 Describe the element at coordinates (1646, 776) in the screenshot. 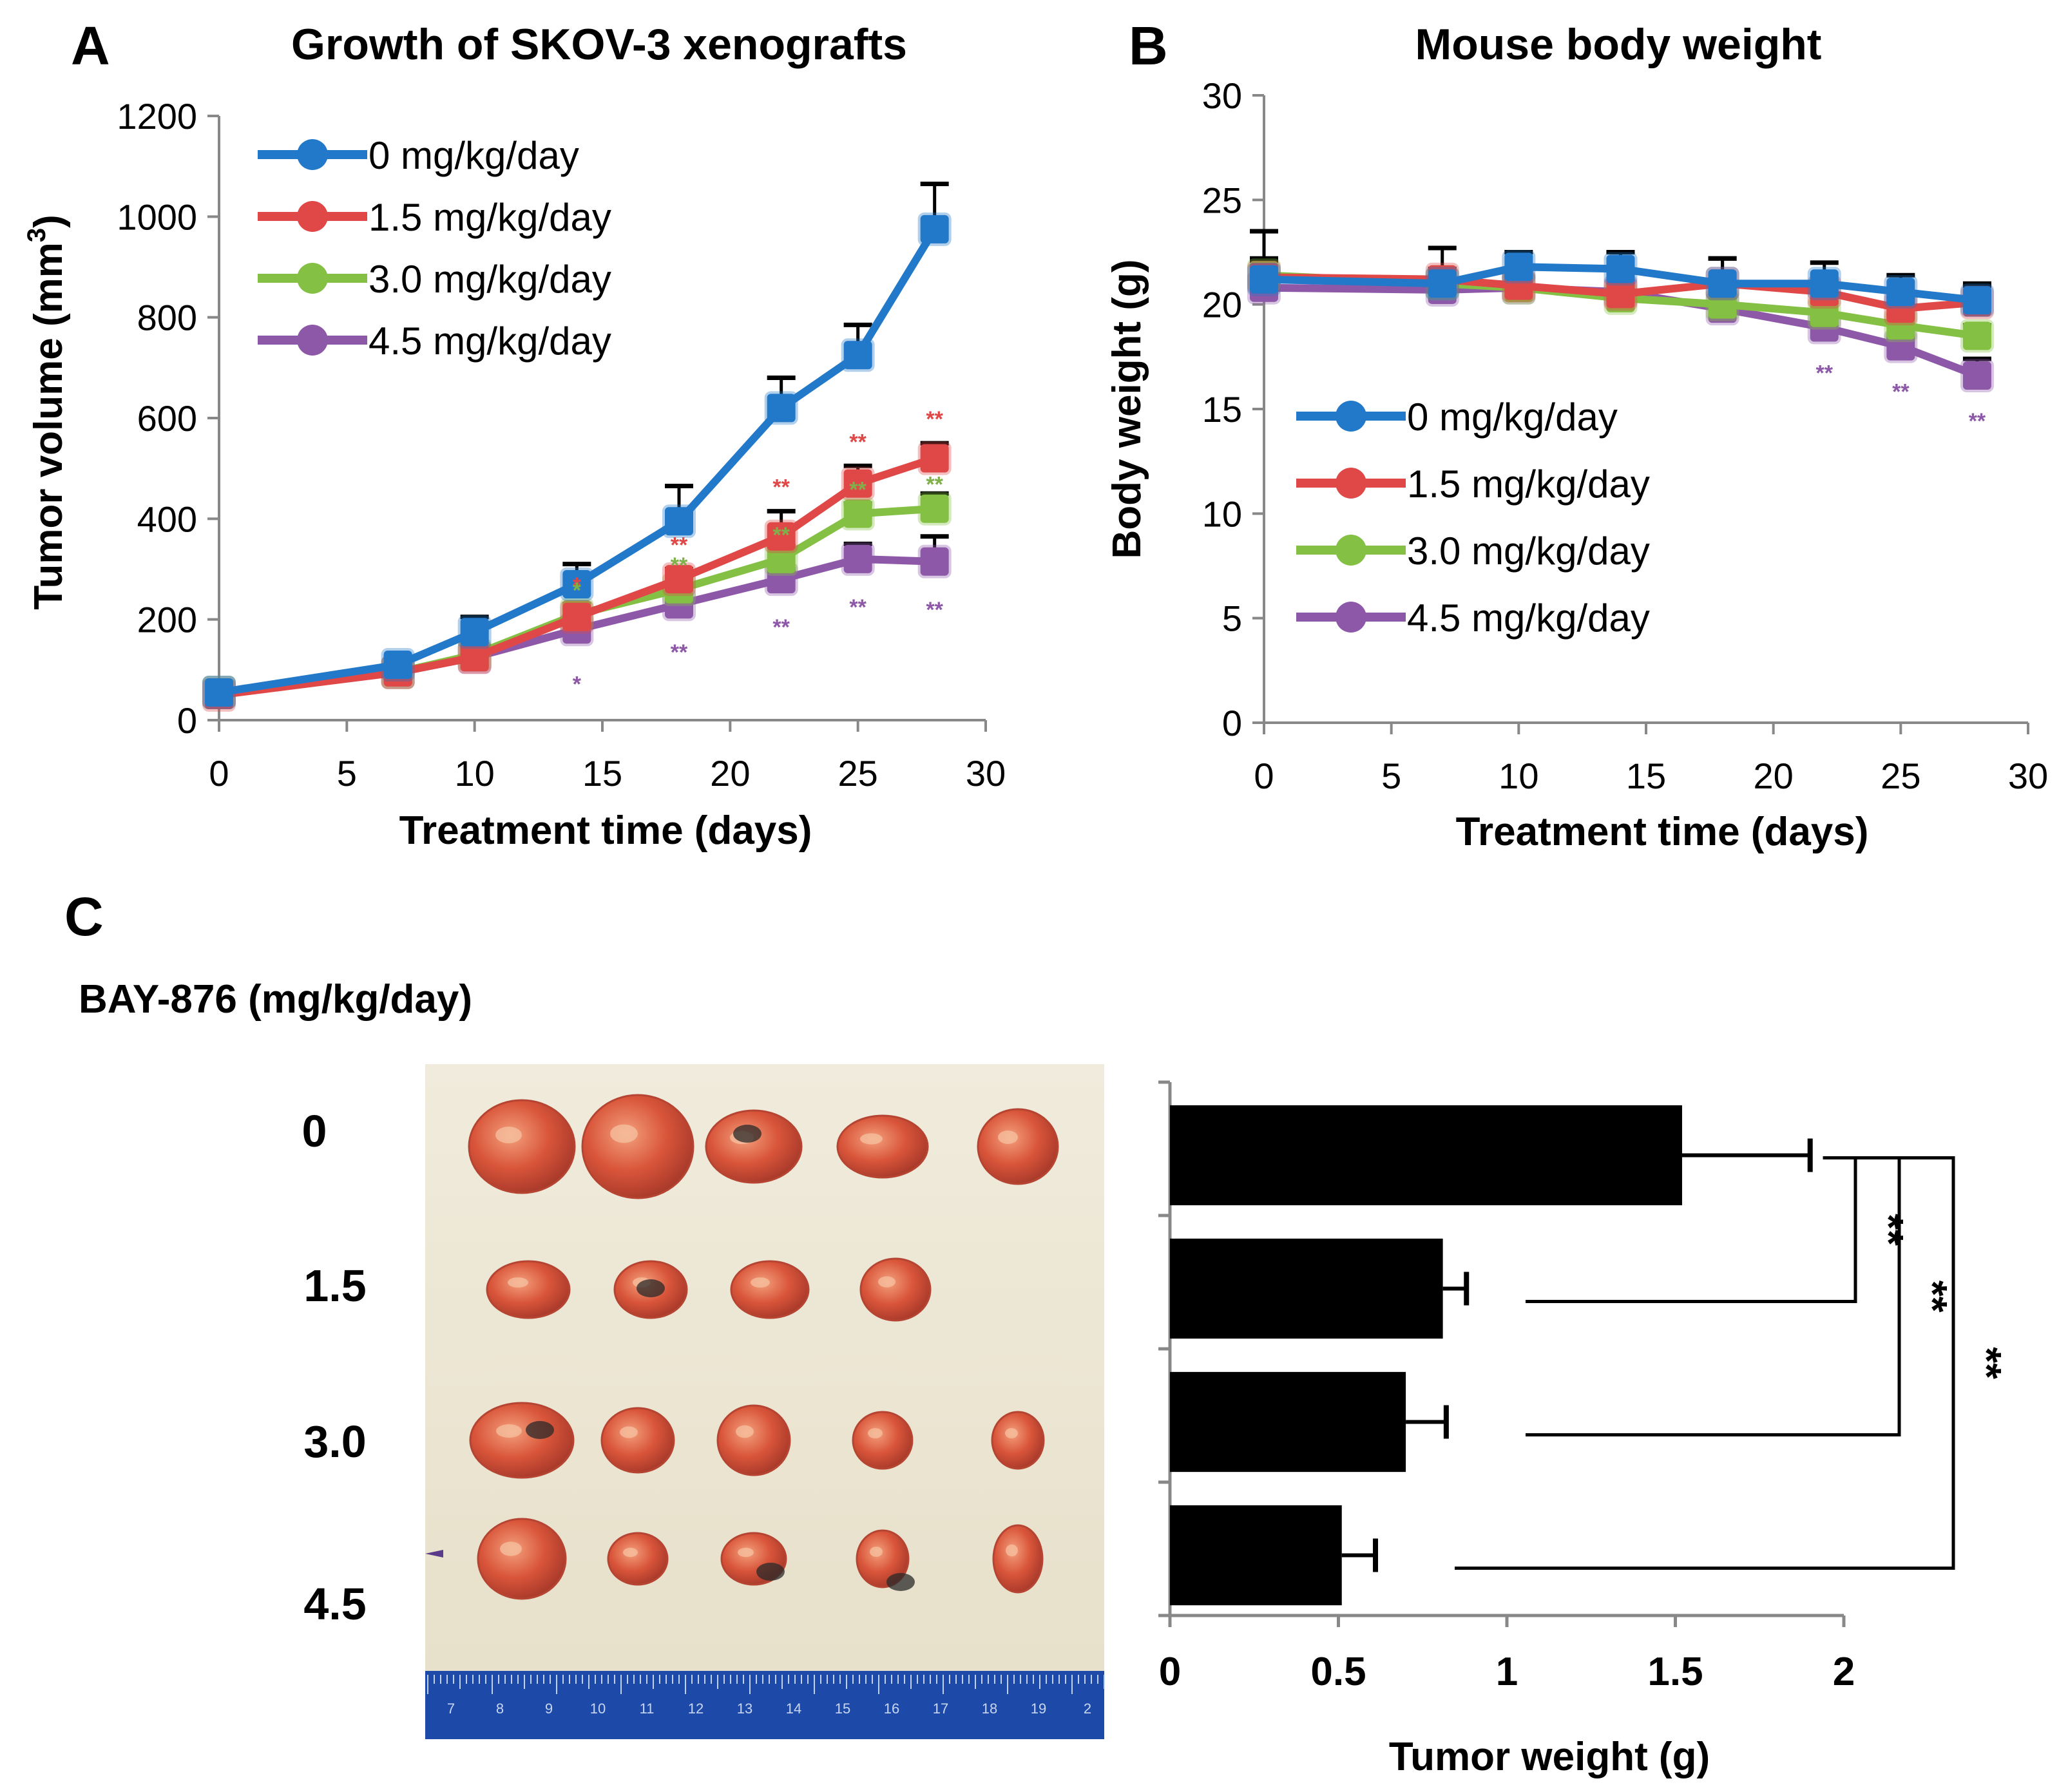

I see `panel-b-xtick-label: 15` at that location.